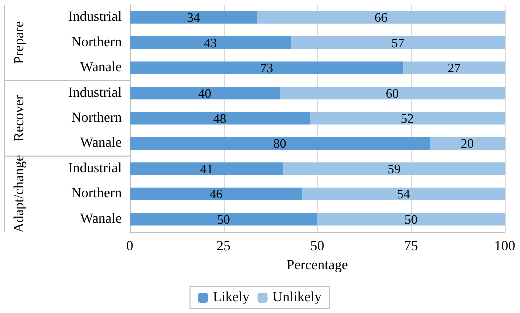 This screenshot has width=520, height=313. I want to click on data-label: 52, so click(407, 118).